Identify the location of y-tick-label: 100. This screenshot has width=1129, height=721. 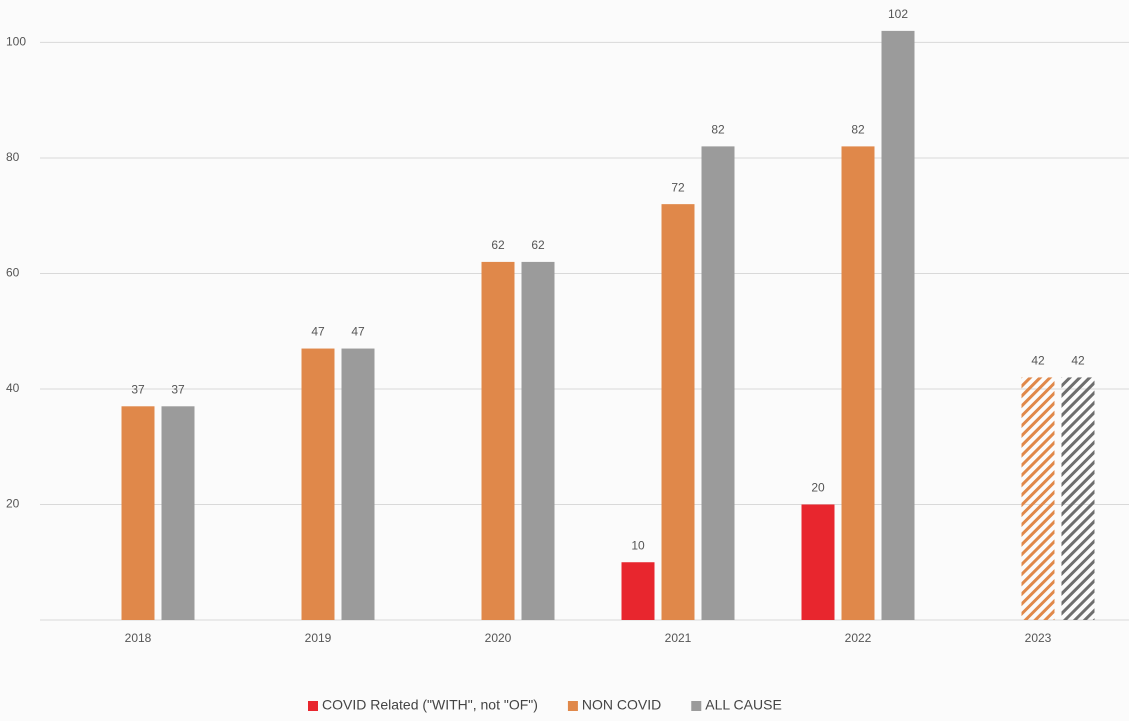
(16, 42).